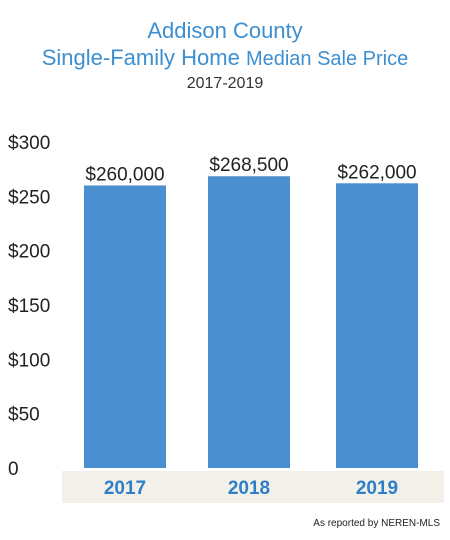 The height and width of the screenshot is (540, 450). I want to click on y-axis-ticks: 0 $50 $100 $150 $200 $250 $300, so click(29, 306).